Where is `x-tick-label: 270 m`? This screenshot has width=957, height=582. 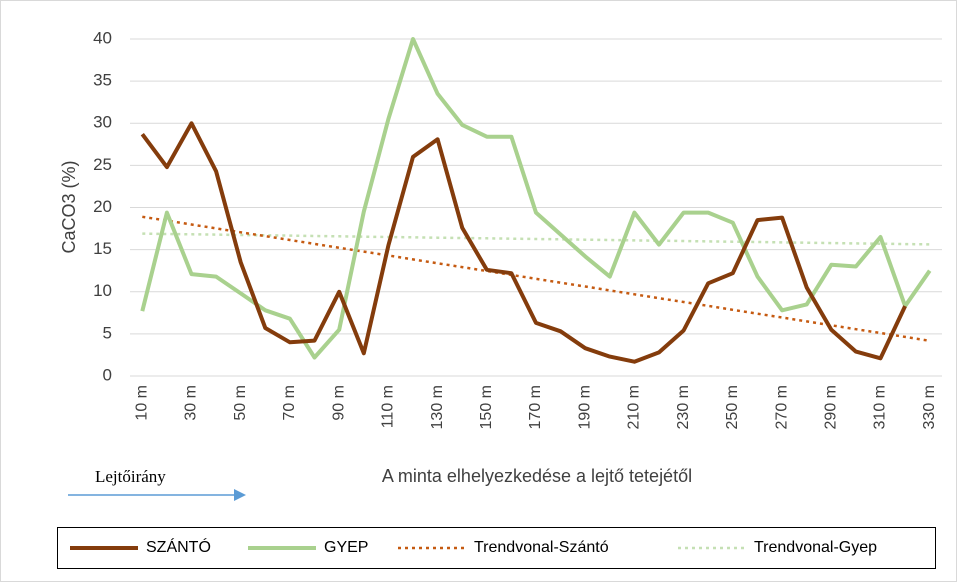
x-tick-label: 270 m is located at coordinates (781, 407).